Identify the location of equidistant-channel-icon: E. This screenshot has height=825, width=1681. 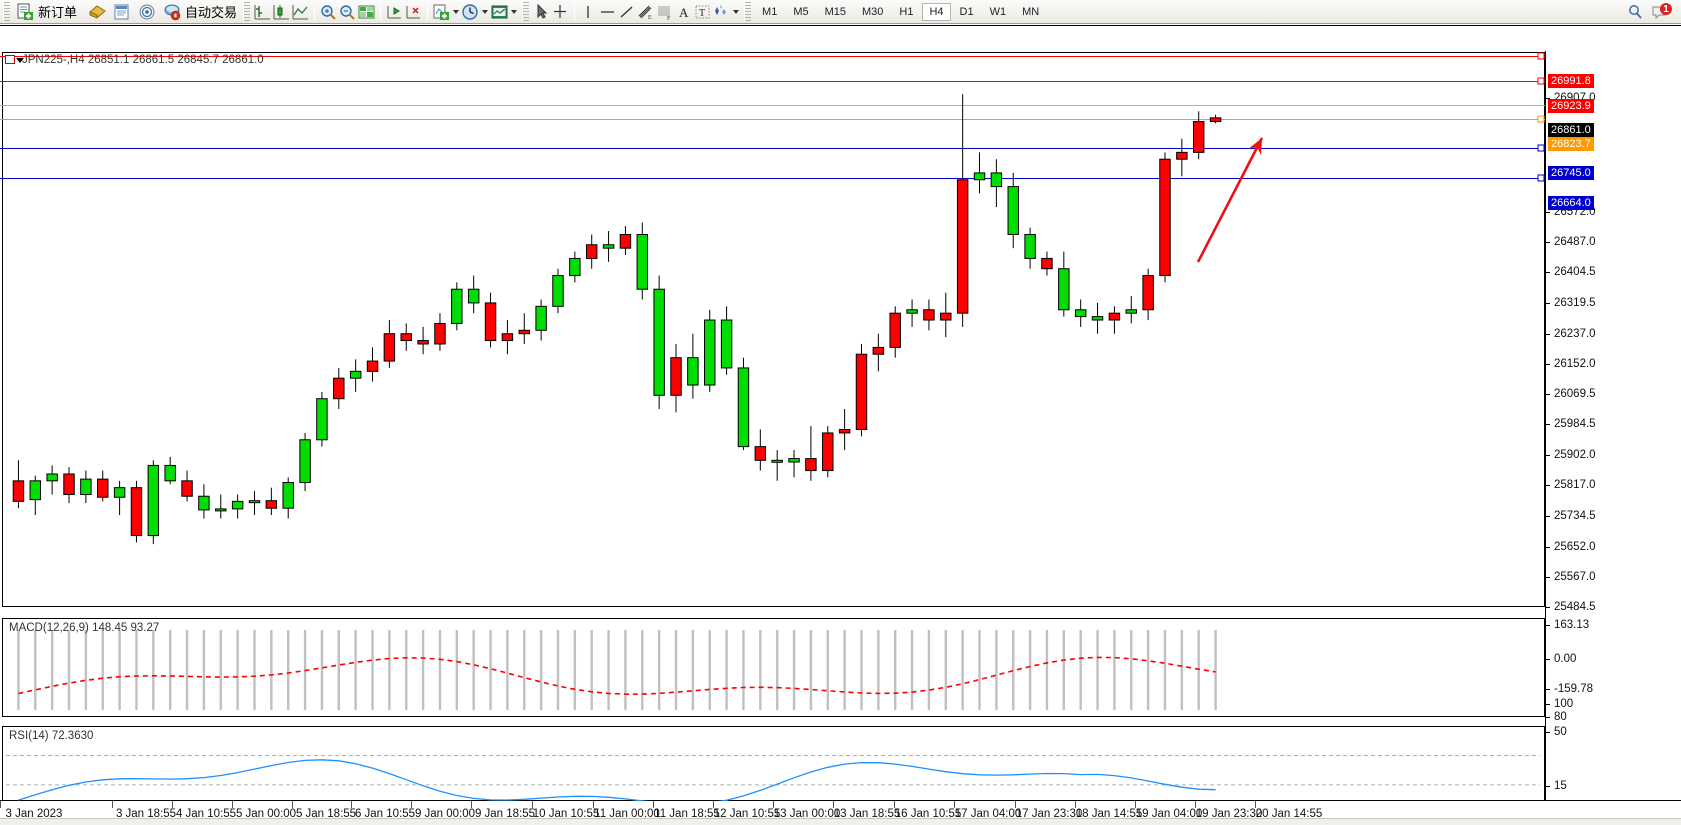
(645, 12).